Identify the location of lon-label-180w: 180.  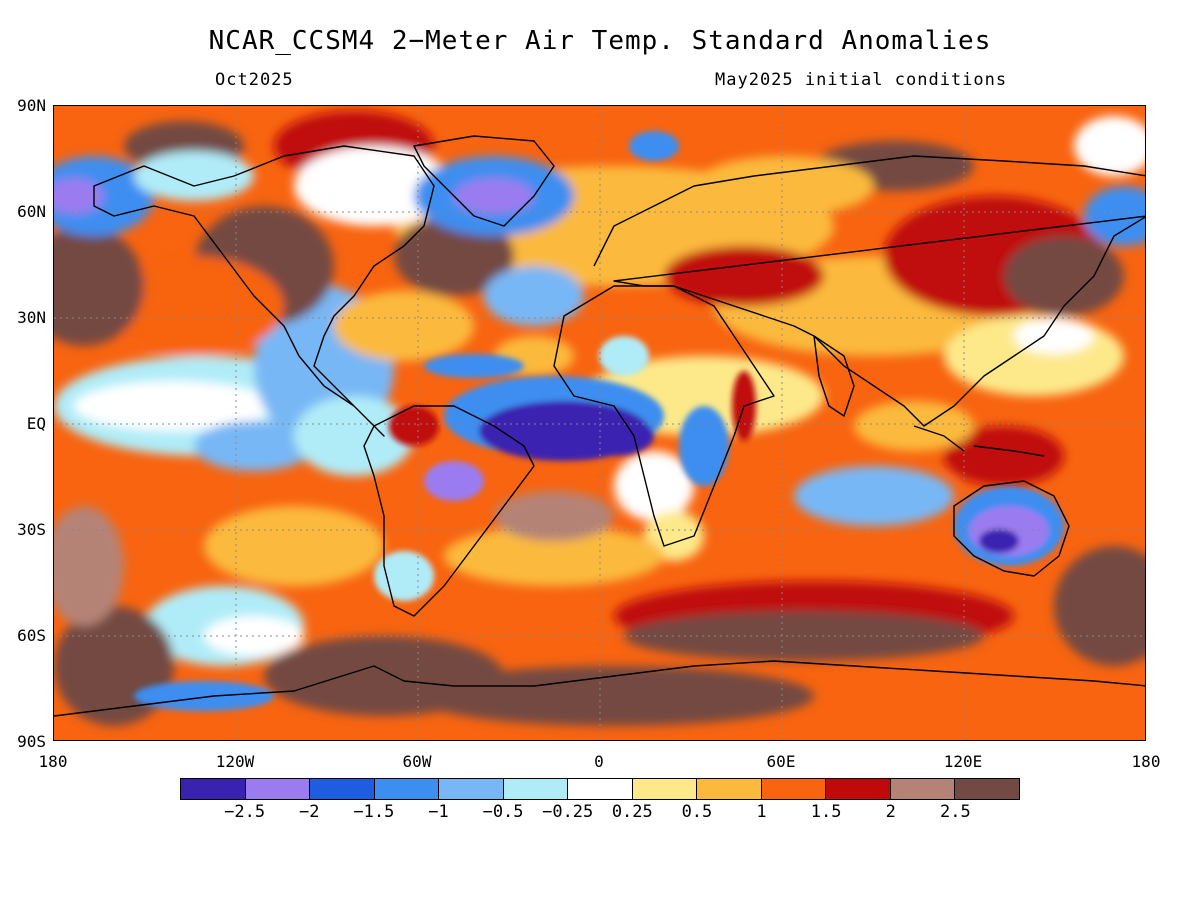
(53, 761).